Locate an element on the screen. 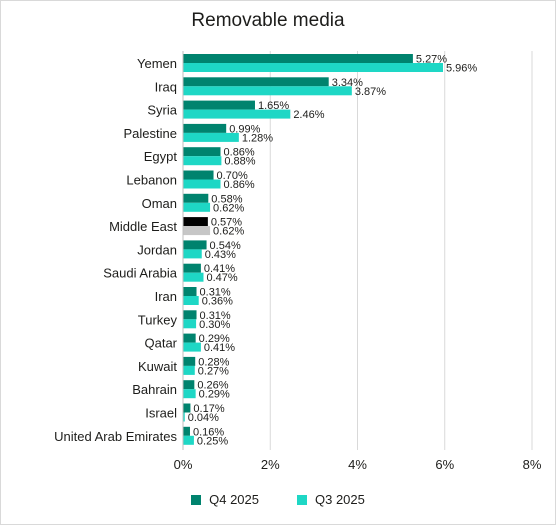 This screenshot has width=556, height=525. x-tick-label-1: 2% is located at coordinates (270, 464).